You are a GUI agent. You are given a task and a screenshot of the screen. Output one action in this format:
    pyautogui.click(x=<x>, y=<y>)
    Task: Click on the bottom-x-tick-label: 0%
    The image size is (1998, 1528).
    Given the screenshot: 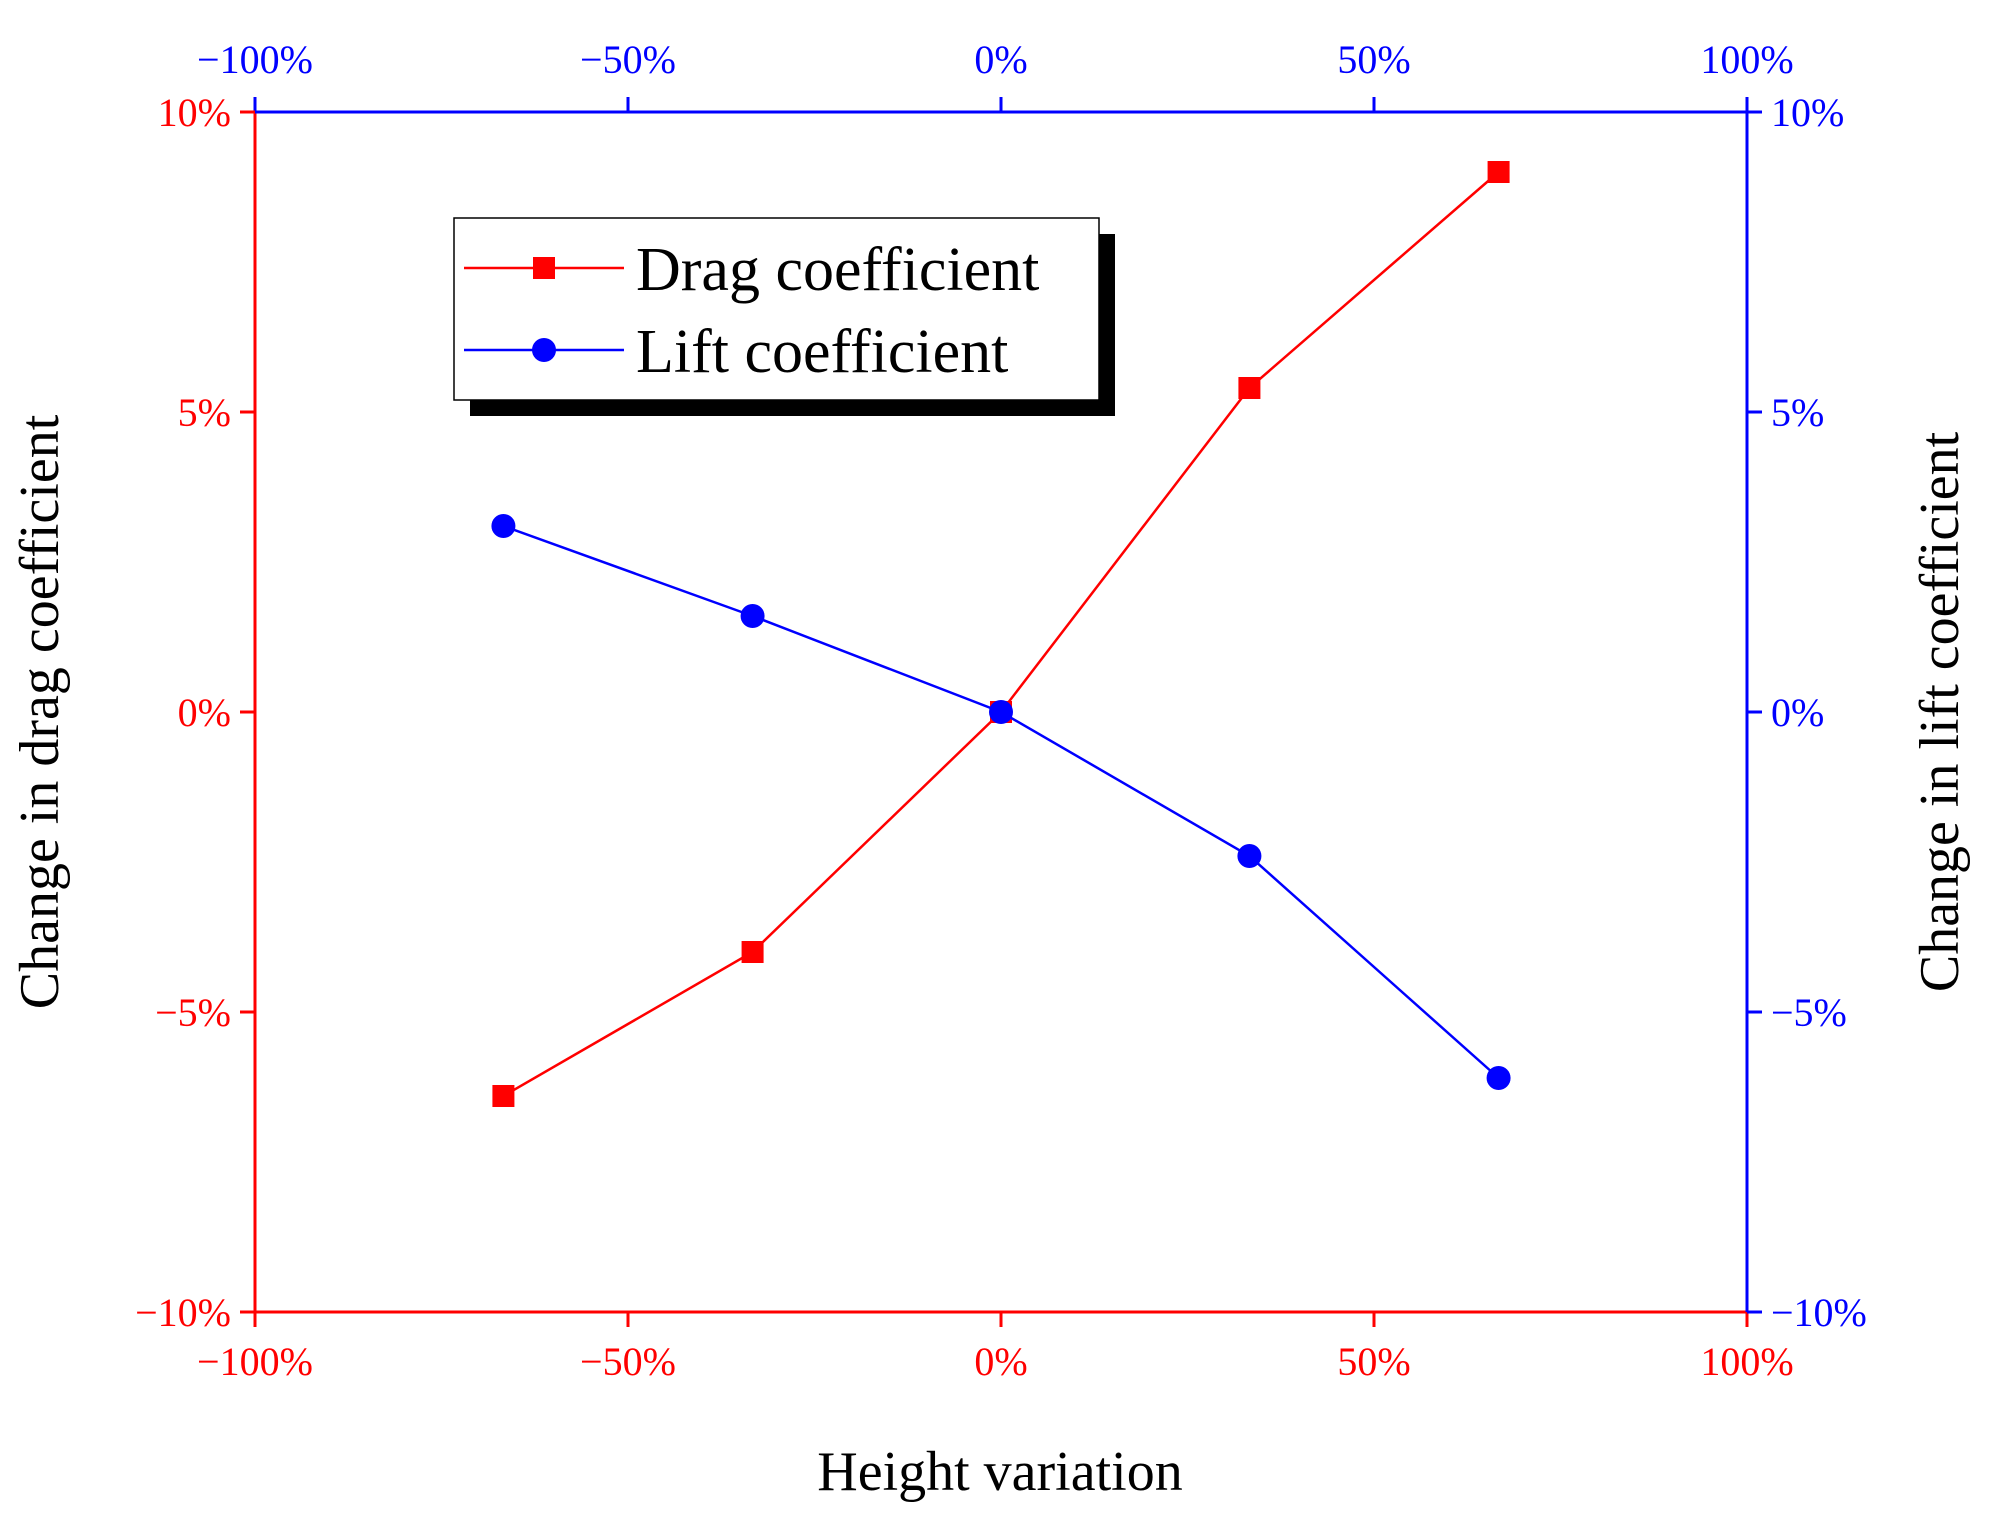 What is the action you would take?
    pyautogui.click(x=1000, y=1361)
    